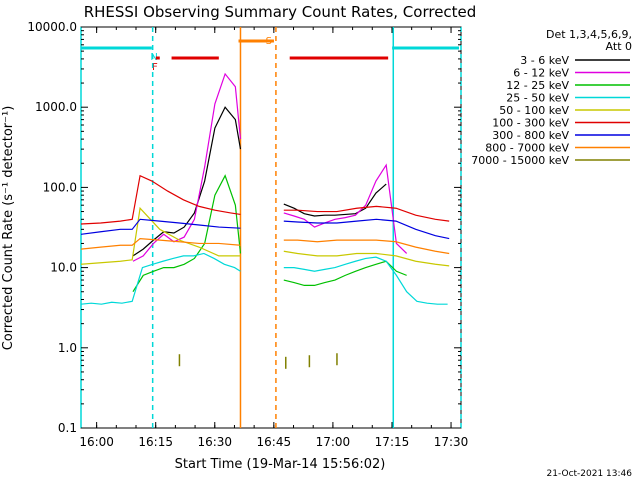  What do you see at coordinates (8, 228) in the screenshot?
I see `y-axis-label: Corrected Count Rate (s⁻¹ detector⁻¹)` at bounding box center [8, 228].